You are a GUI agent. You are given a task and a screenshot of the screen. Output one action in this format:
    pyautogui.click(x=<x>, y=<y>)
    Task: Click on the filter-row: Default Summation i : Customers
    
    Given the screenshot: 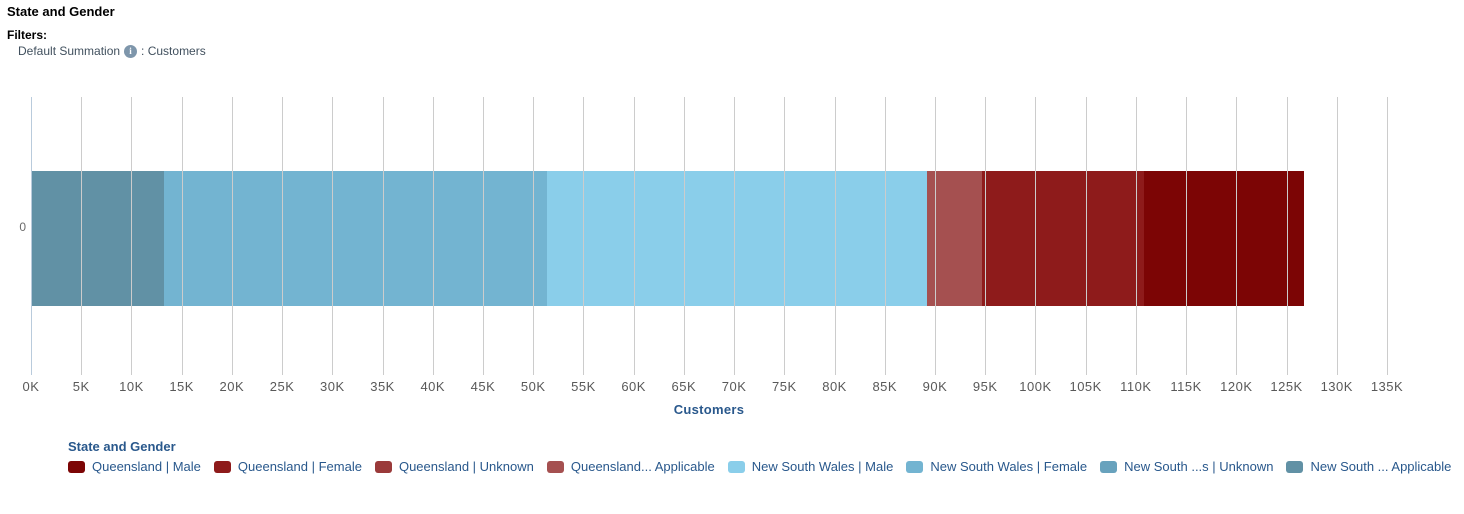 What is the action you would take?
    pyautogui.click(x=112, y=51)
    